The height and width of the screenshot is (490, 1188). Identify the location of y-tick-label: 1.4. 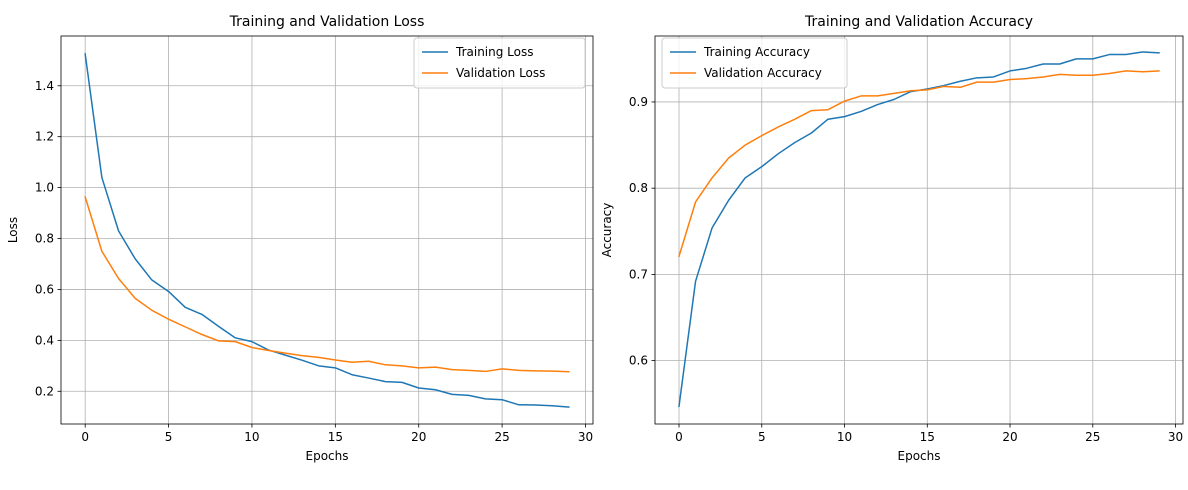
(44, 86).